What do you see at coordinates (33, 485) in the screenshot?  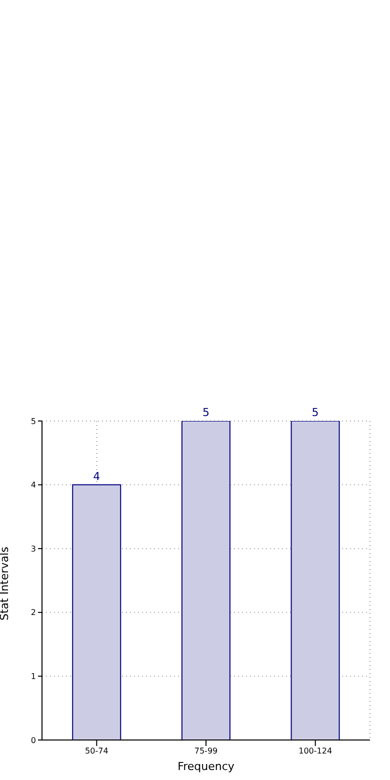 I see `y-tick-label: 4` at bounding box center [33, 485].